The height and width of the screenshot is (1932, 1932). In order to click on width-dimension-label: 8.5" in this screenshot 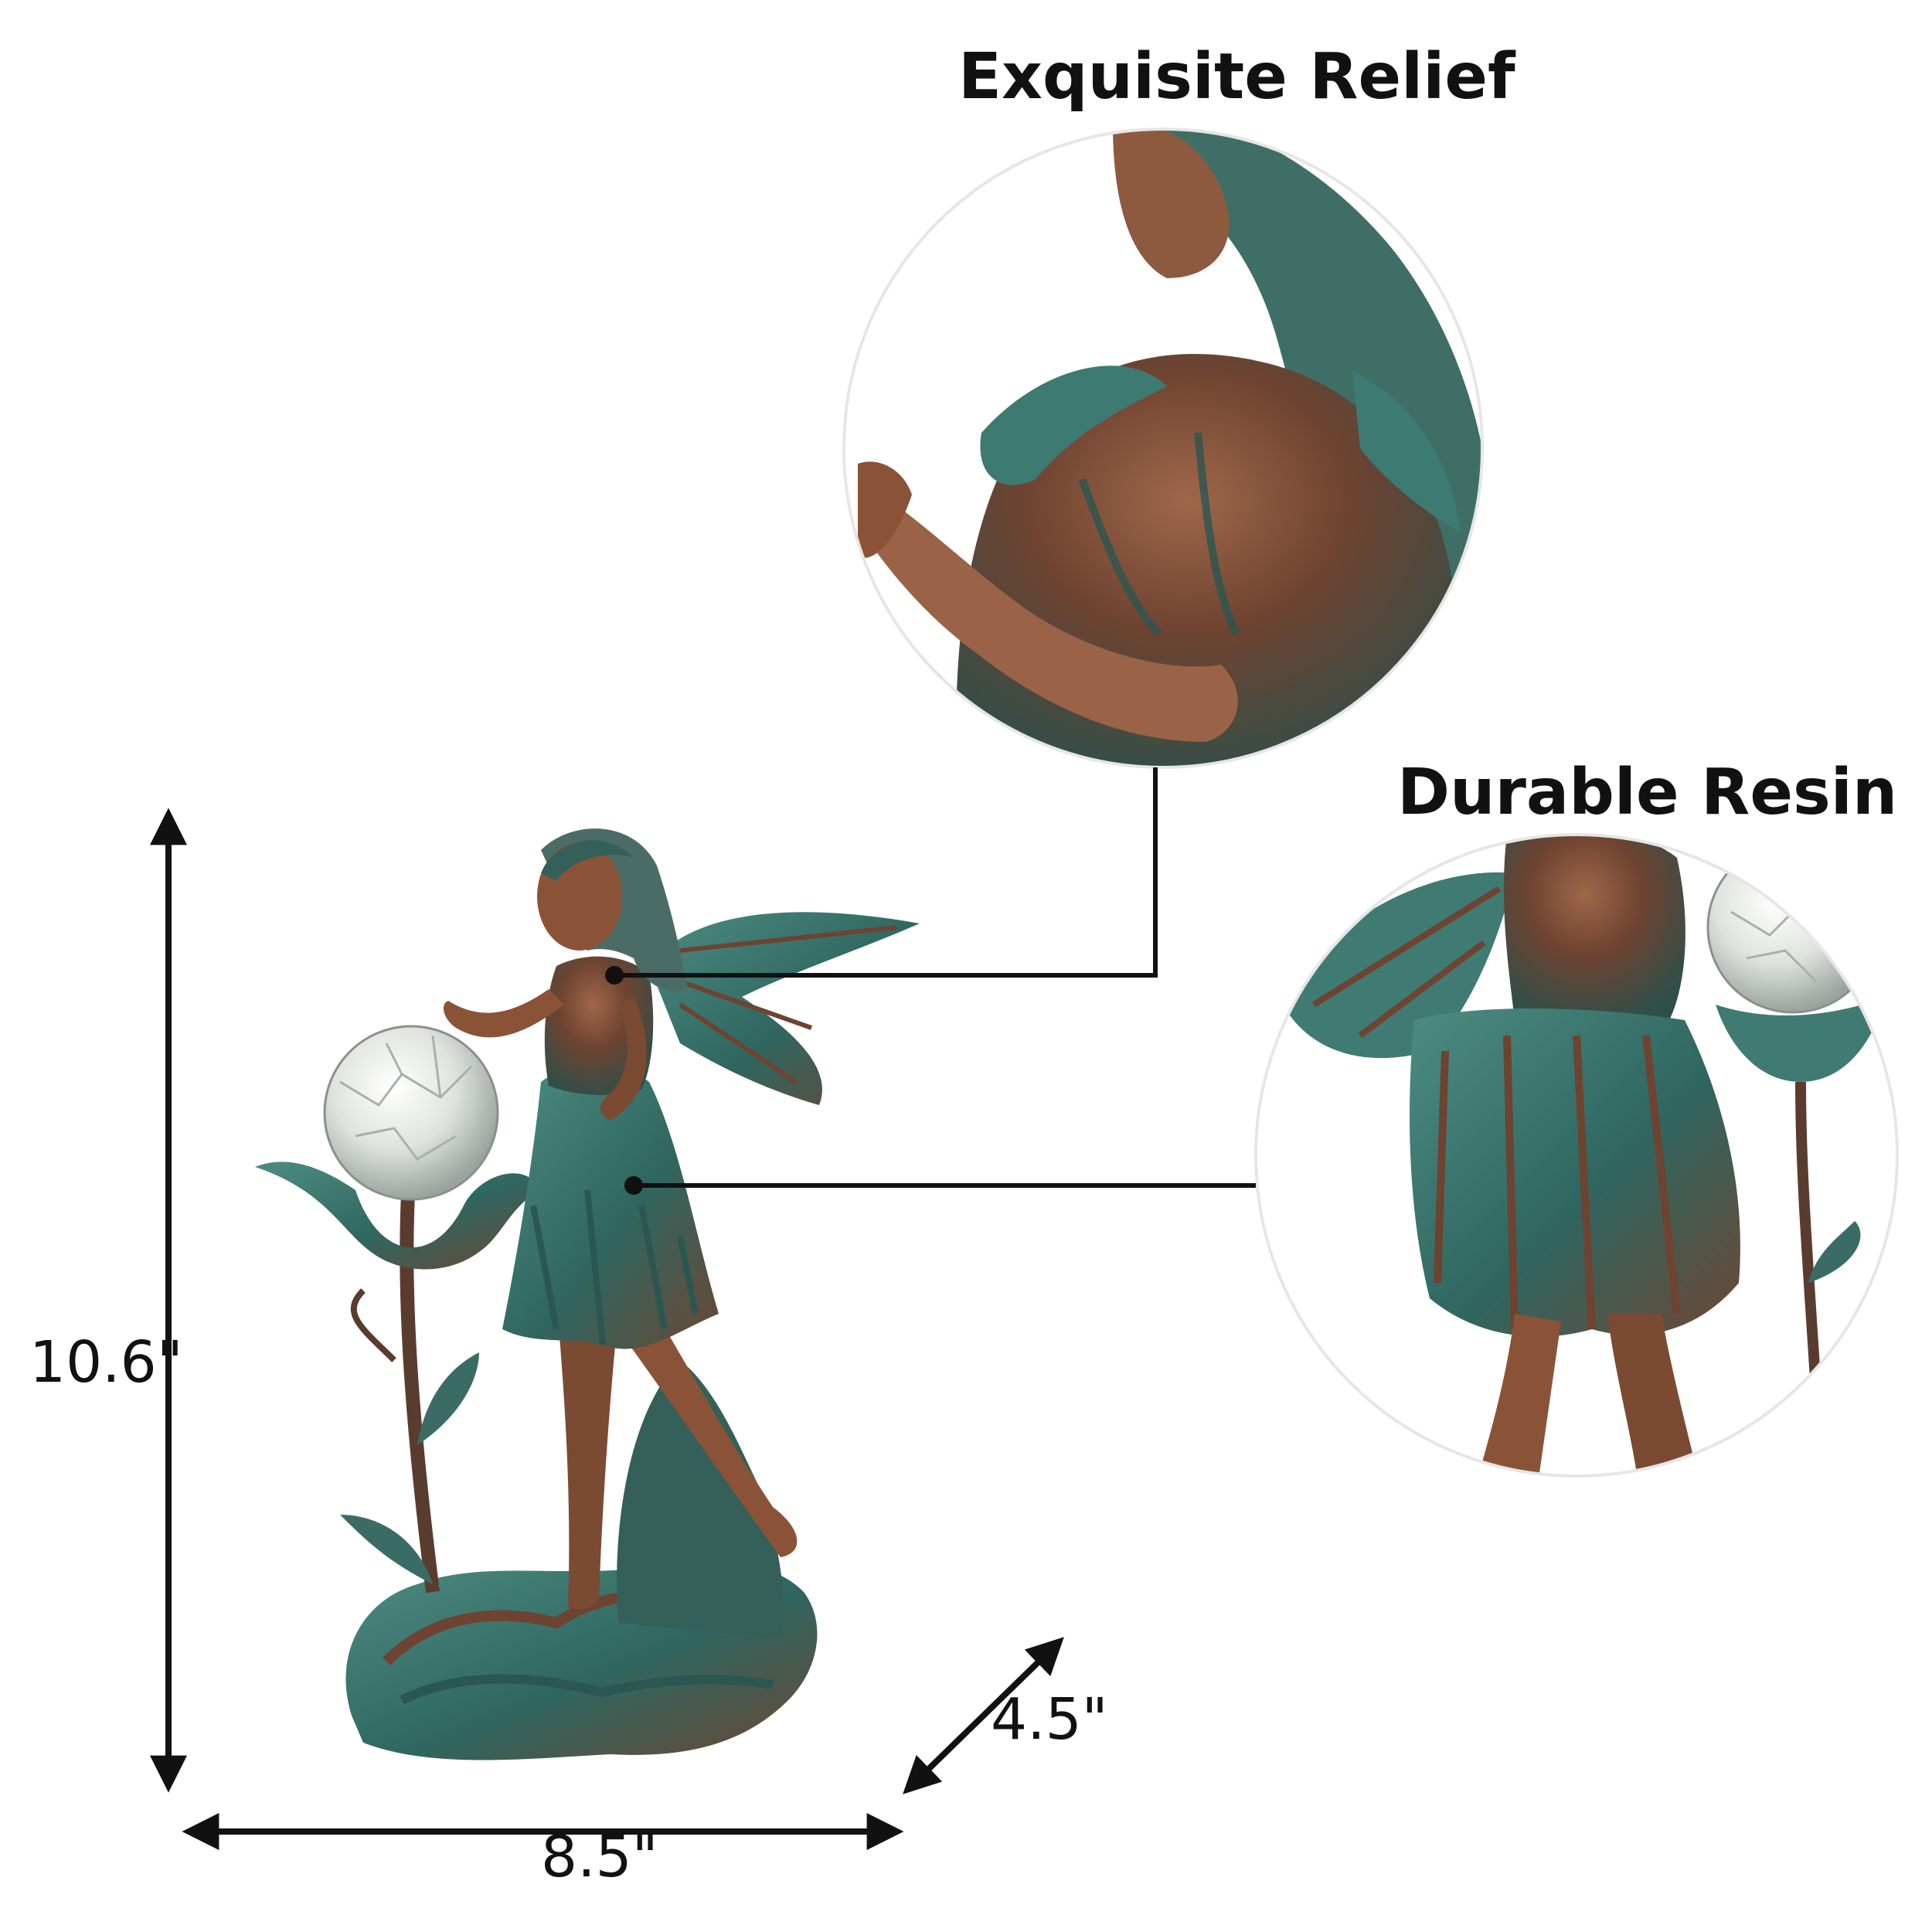, I will do `click(599, 1857)`.